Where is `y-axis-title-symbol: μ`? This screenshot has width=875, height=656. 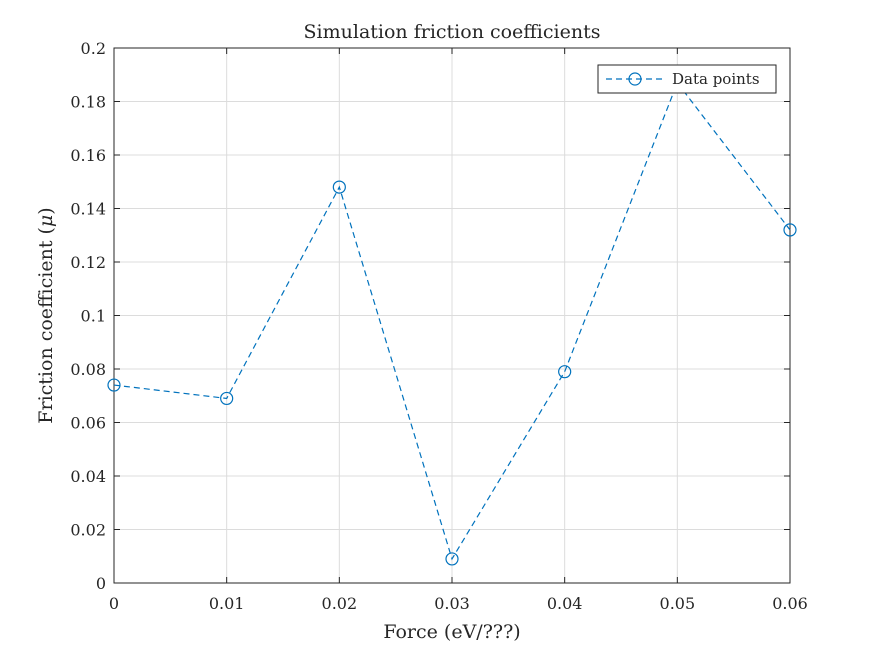 y-axis-title-symbol: μ is located at coordinates (46, 221).